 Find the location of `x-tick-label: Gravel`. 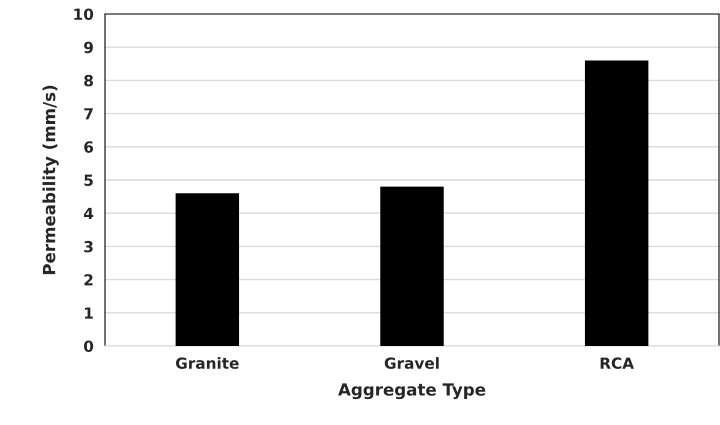

x-tick-label: Gravel is located at coordinates (411, 363).